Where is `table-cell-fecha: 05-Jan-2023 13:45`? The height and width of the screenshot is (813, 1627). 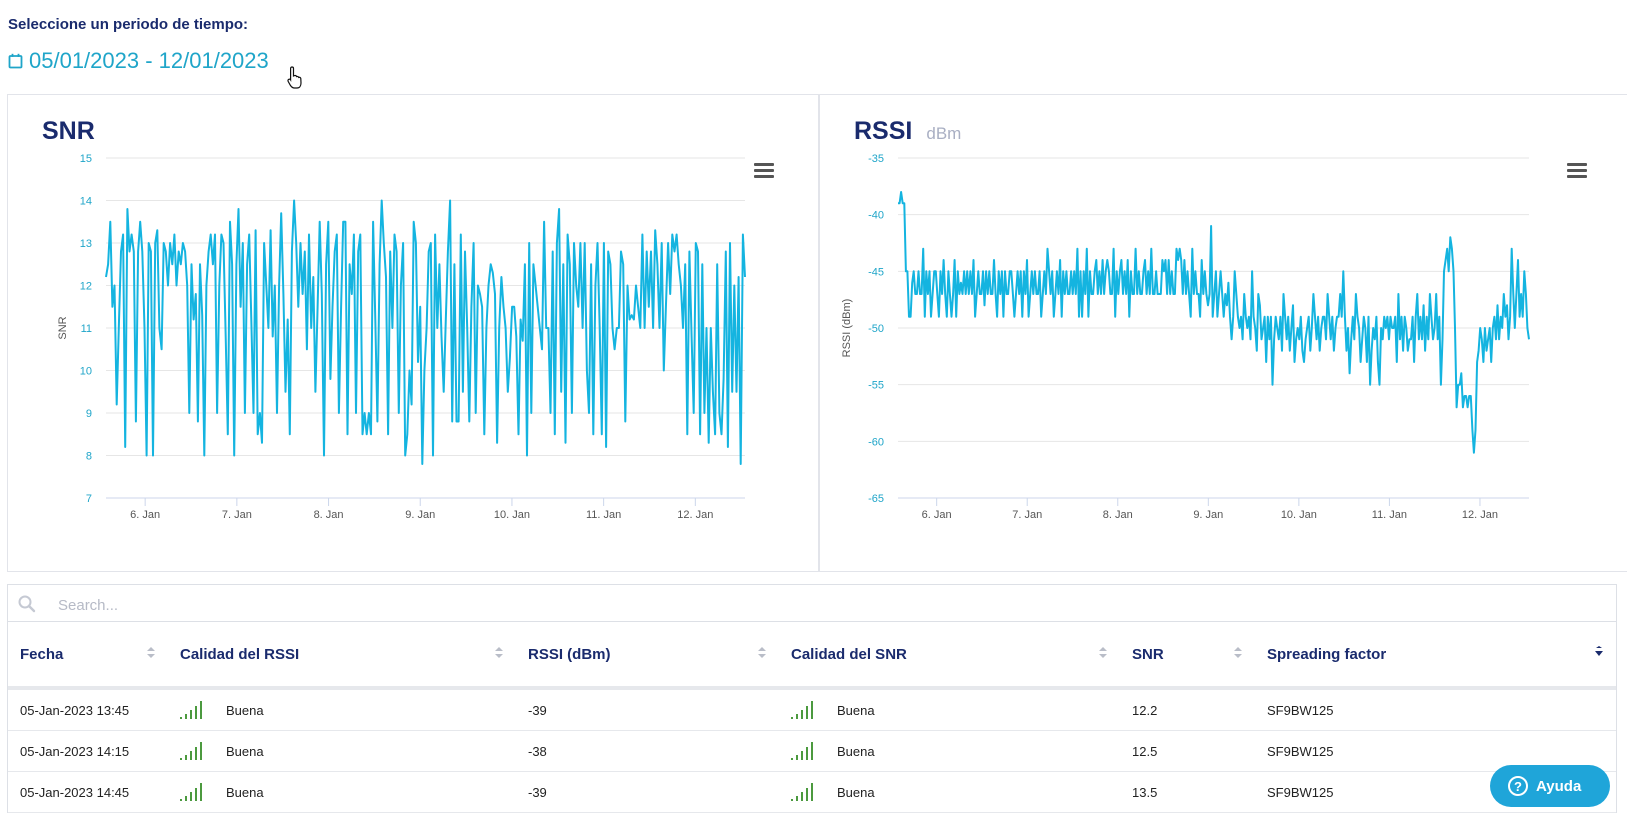 table-cell-fecha: 05-Jan-2023 13:45 is located at coordinates (75, 710).